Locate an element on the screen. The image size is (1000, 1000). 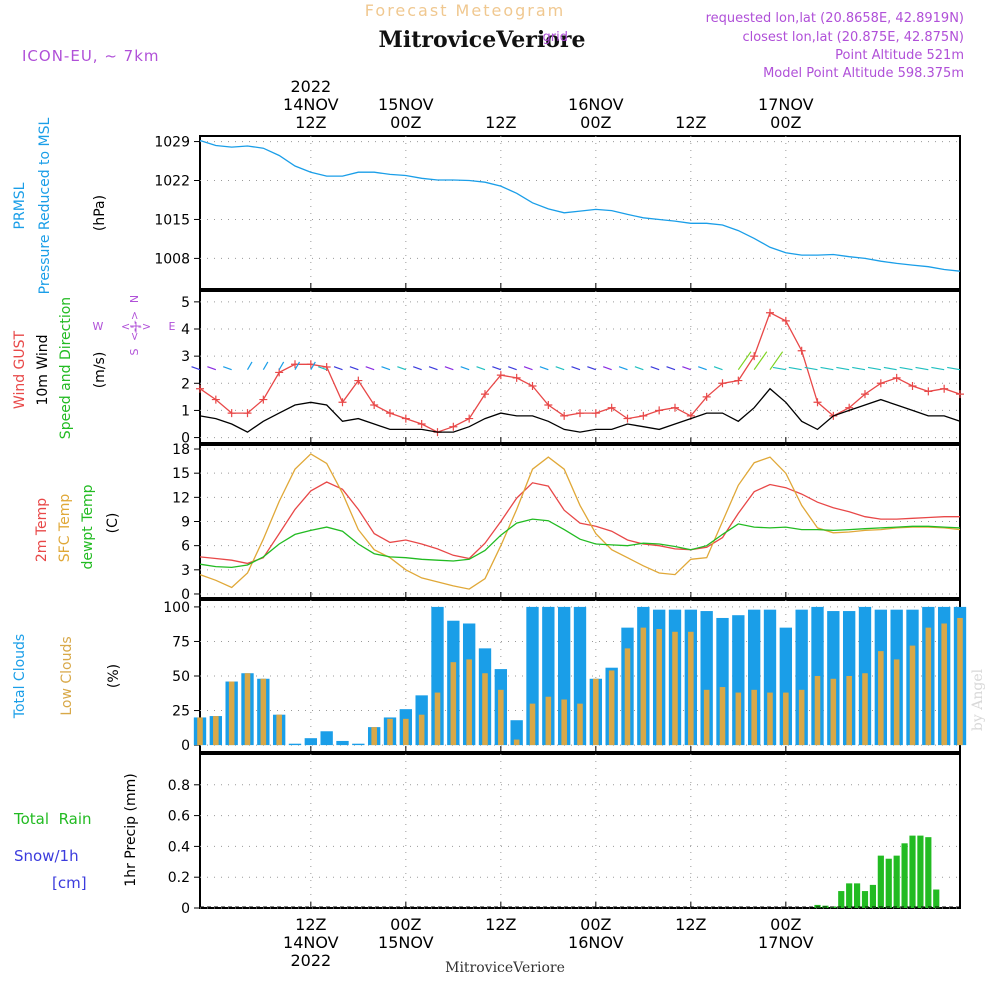
precip-ytick-label: 0.6 is located at coordinates (179, 817).